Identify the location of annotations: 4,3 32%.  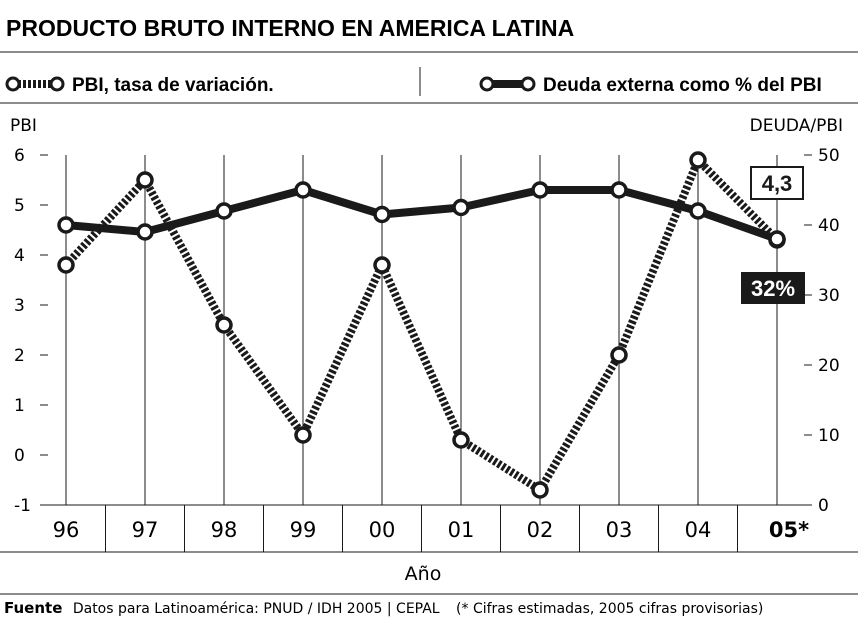
(773, 235).